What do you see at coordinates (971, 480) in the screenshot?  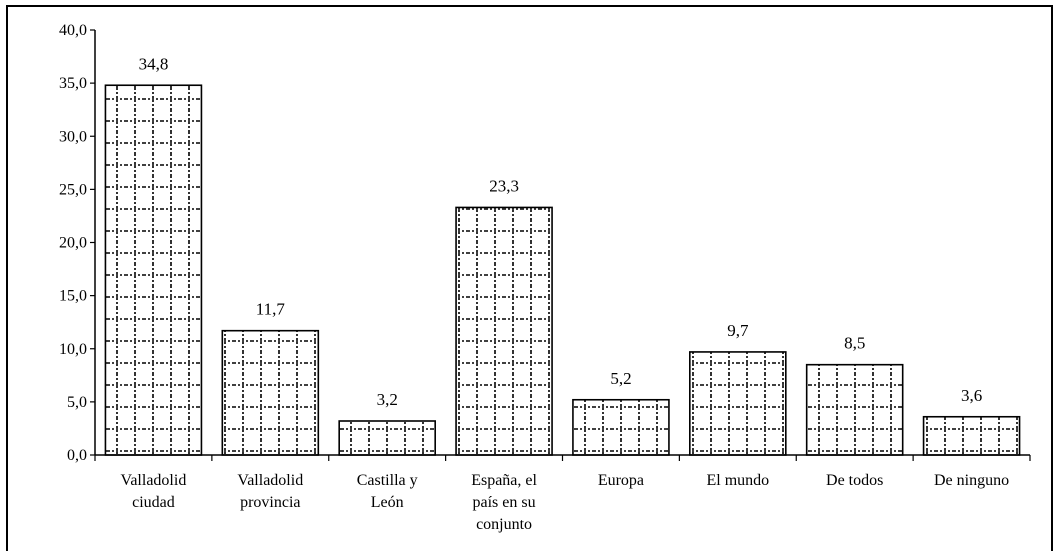 I see `category-label: De ninguno` at bounding box center [971, 480].